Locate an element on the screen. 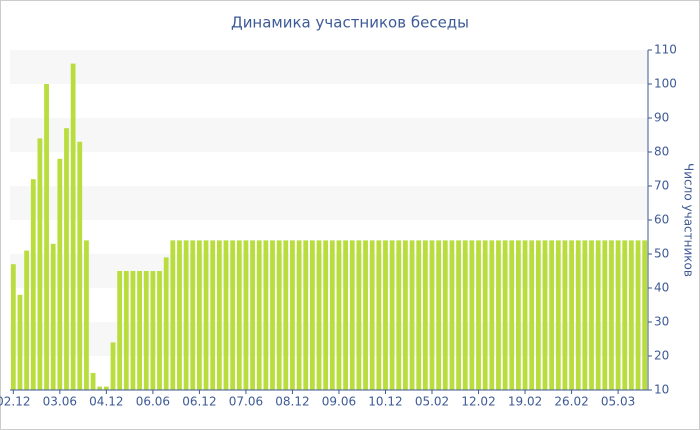 This screenshot has width=700, height=430. x-tick-label: 08.12 is located at coordinates (292, 402).